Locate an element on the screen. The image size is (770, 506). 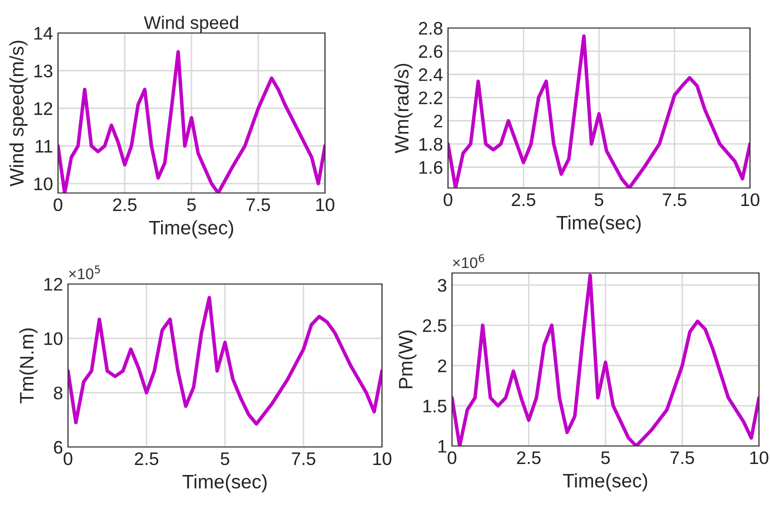
y-tick-label: 3 is located at coordinates (442, 285).